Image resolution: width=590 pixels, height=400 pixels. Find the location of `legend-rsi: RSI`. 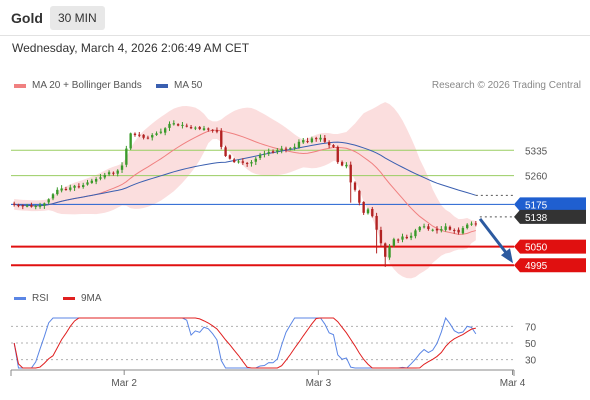

legend-rsi: RSI is located at coordinates (31, 298).